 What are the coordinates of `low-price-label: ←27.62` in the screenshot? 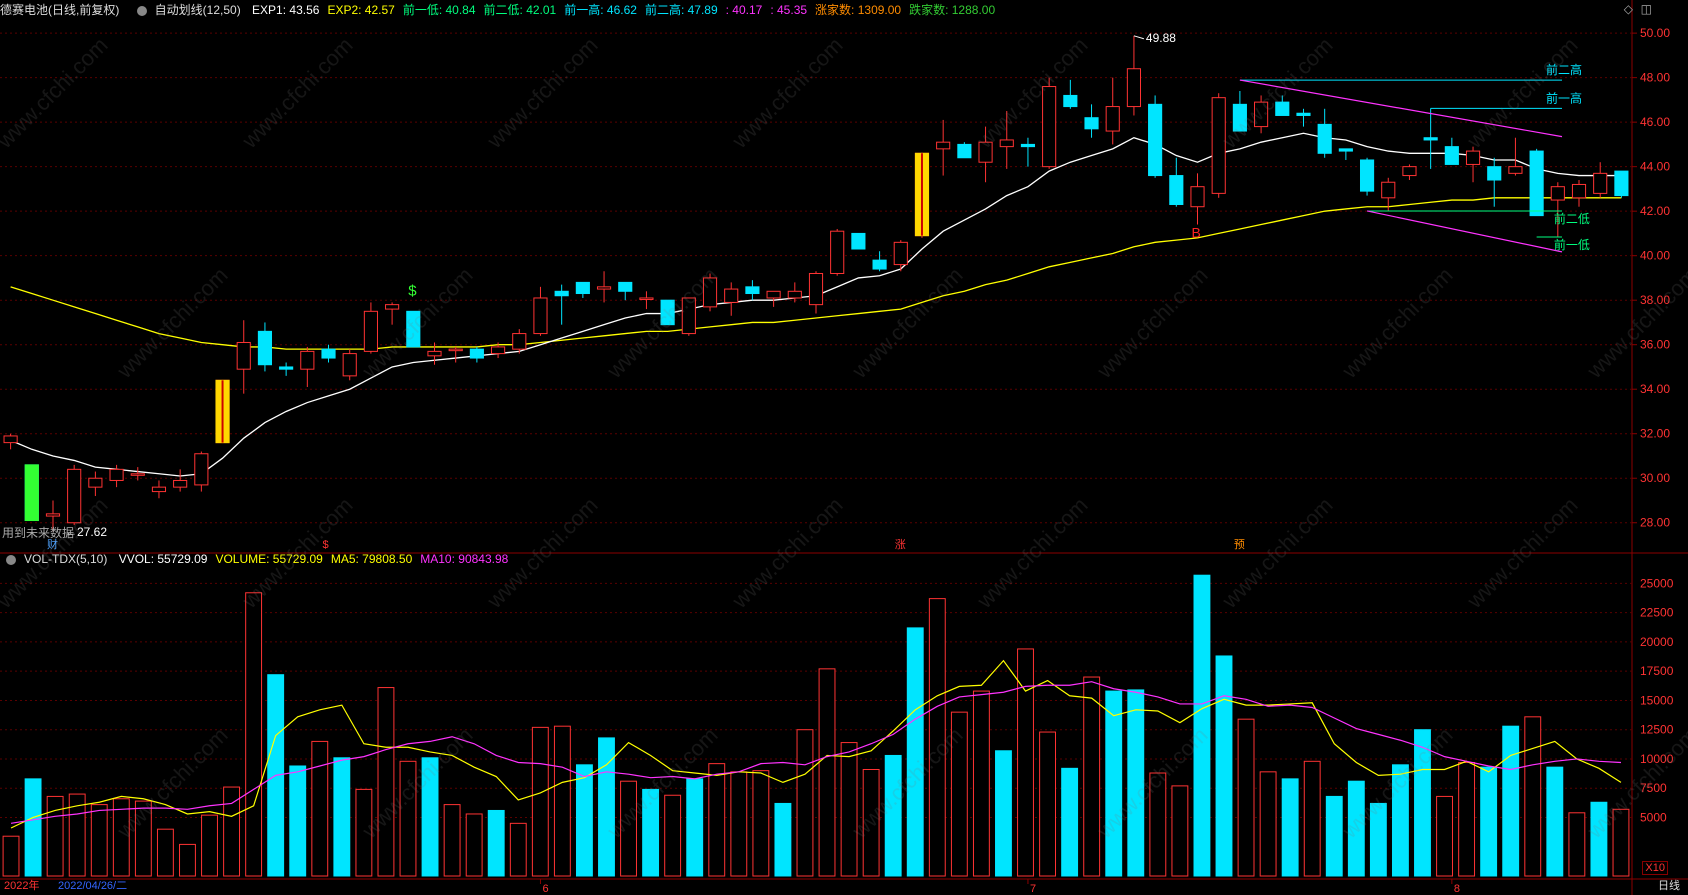 It's located at (86, 532).